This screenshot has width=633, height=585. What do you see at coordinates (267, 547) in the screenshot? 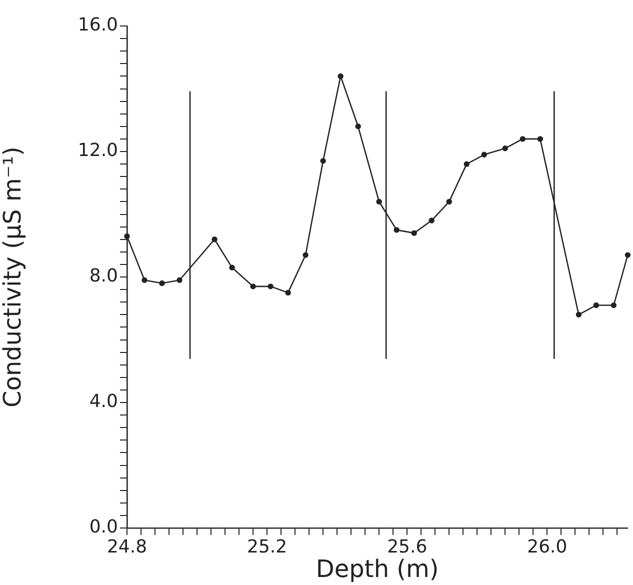
I see `x-tick-label: 25.2` at bounding box center [267, 547].